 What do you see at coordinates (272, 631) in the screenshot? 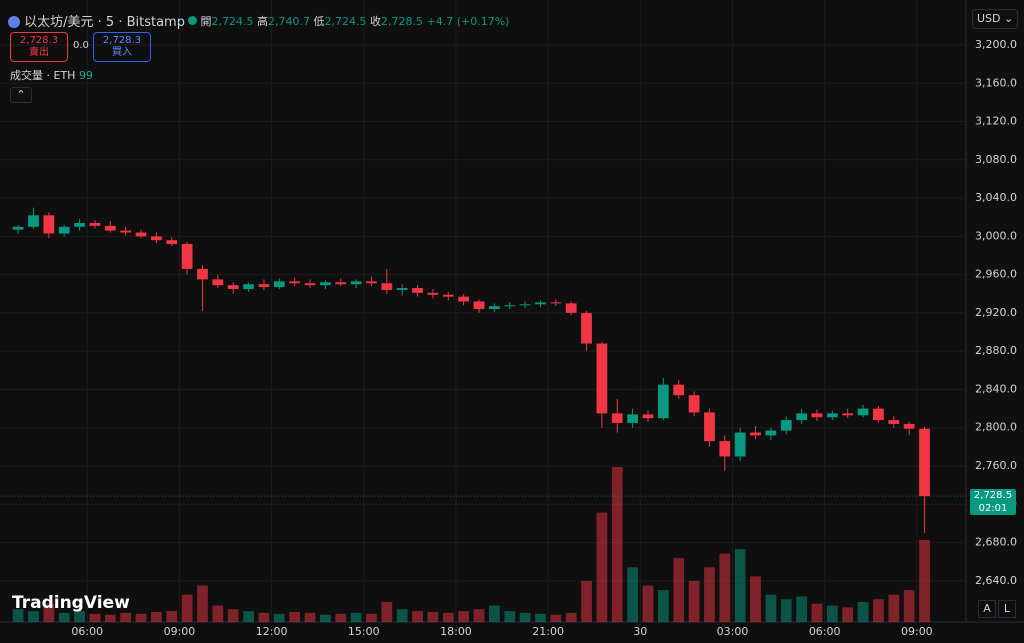
I see `x-tick-label: 12:00` at bounding box center [272, 631].